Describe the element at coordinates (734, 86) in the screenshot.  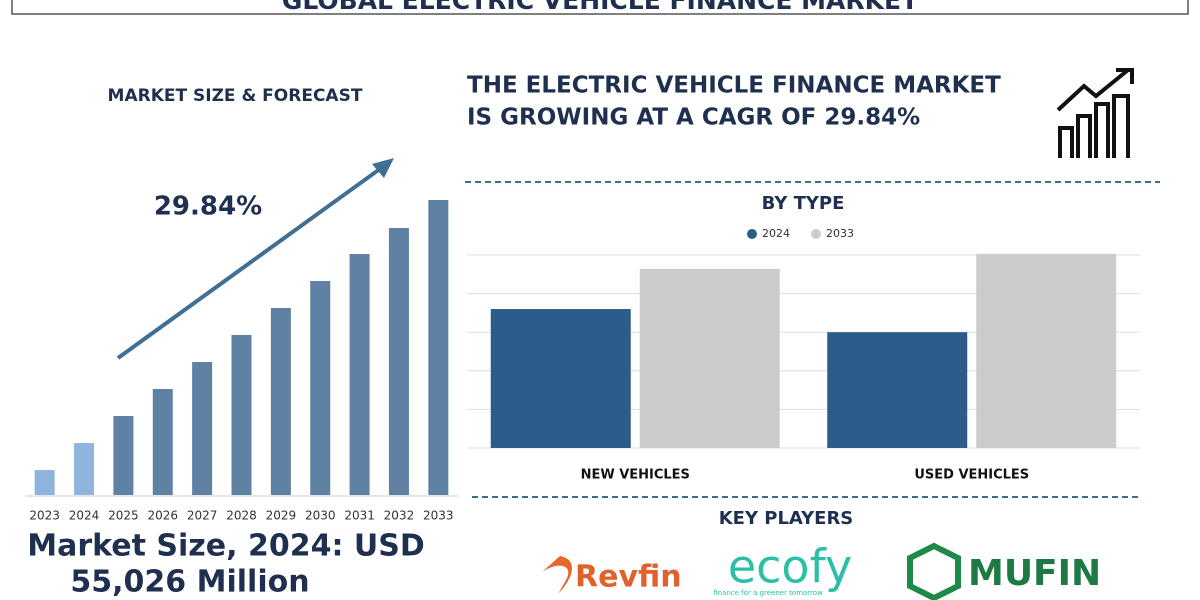
I see `headline-line: THE ELECTRIC VEHICLE FINANCE MARKET` at that location.